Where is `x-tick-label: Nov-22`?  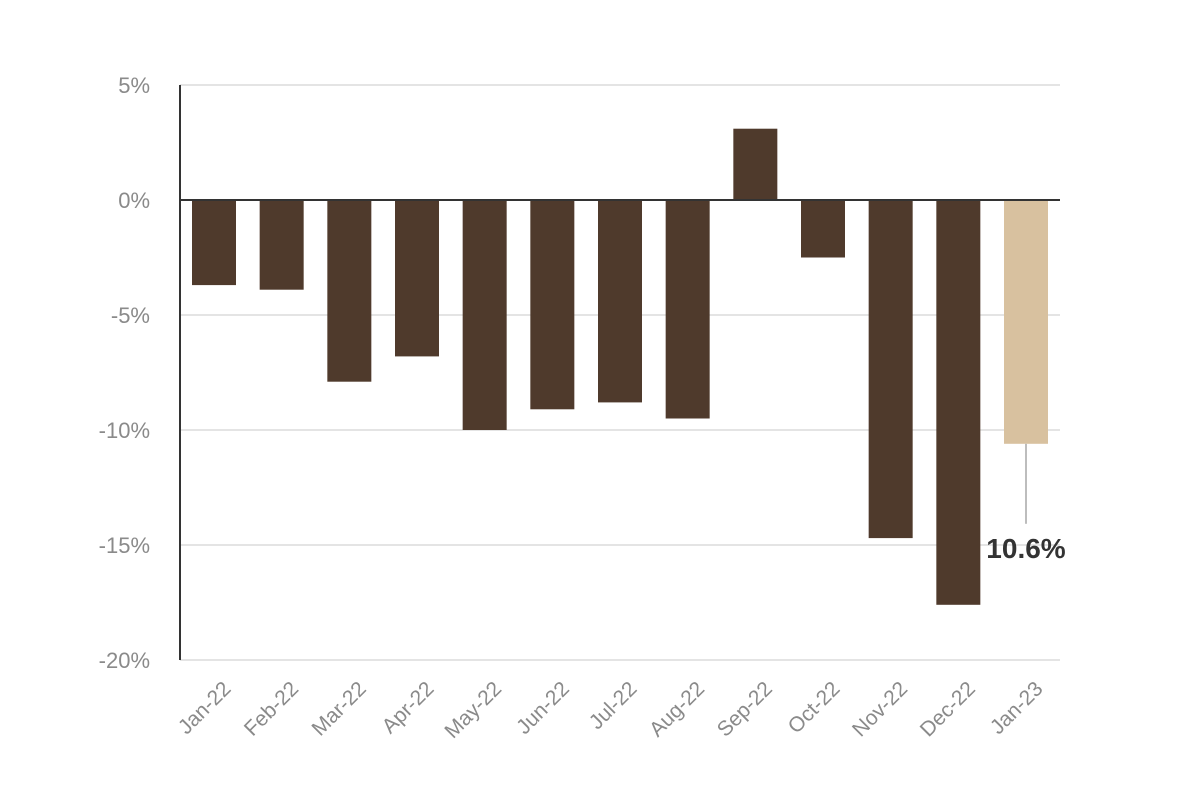
x-tick-label: Nov-22 is located at coordinates (880, 709).